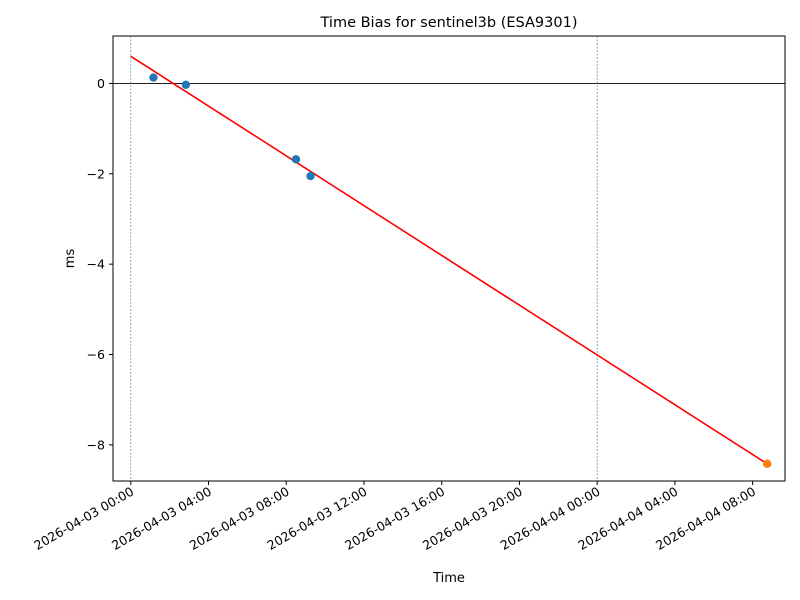  I want to click on y-tick-label: −2, so click(96, 173).